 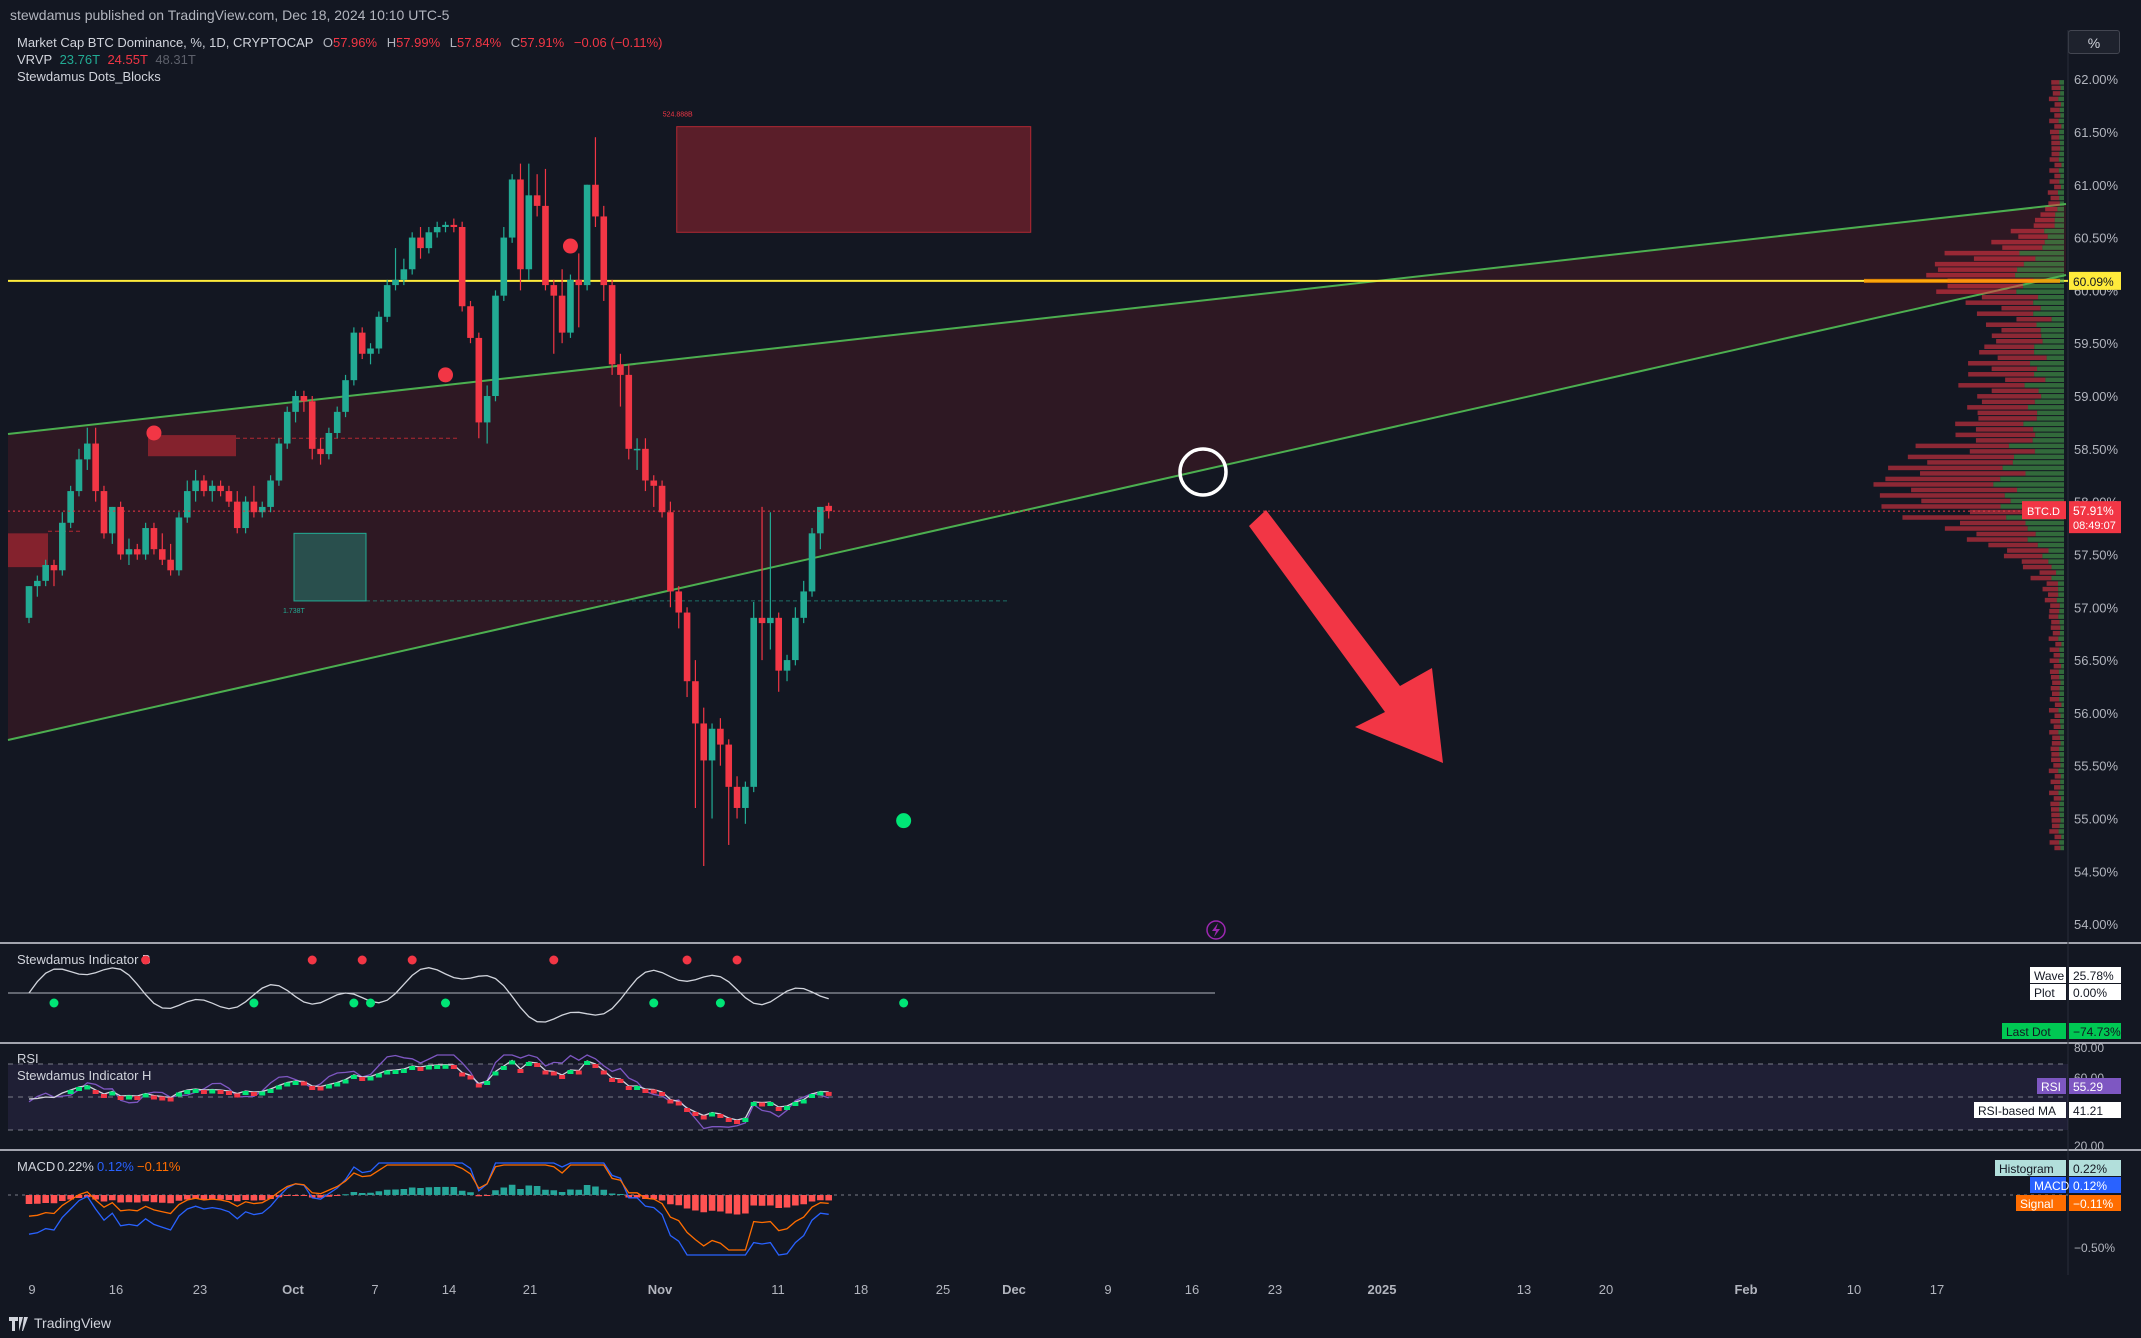 What do you see at coordinates (192, 446) in the screenshot?
I see `red-order-block` at bounding box center [192, 446].